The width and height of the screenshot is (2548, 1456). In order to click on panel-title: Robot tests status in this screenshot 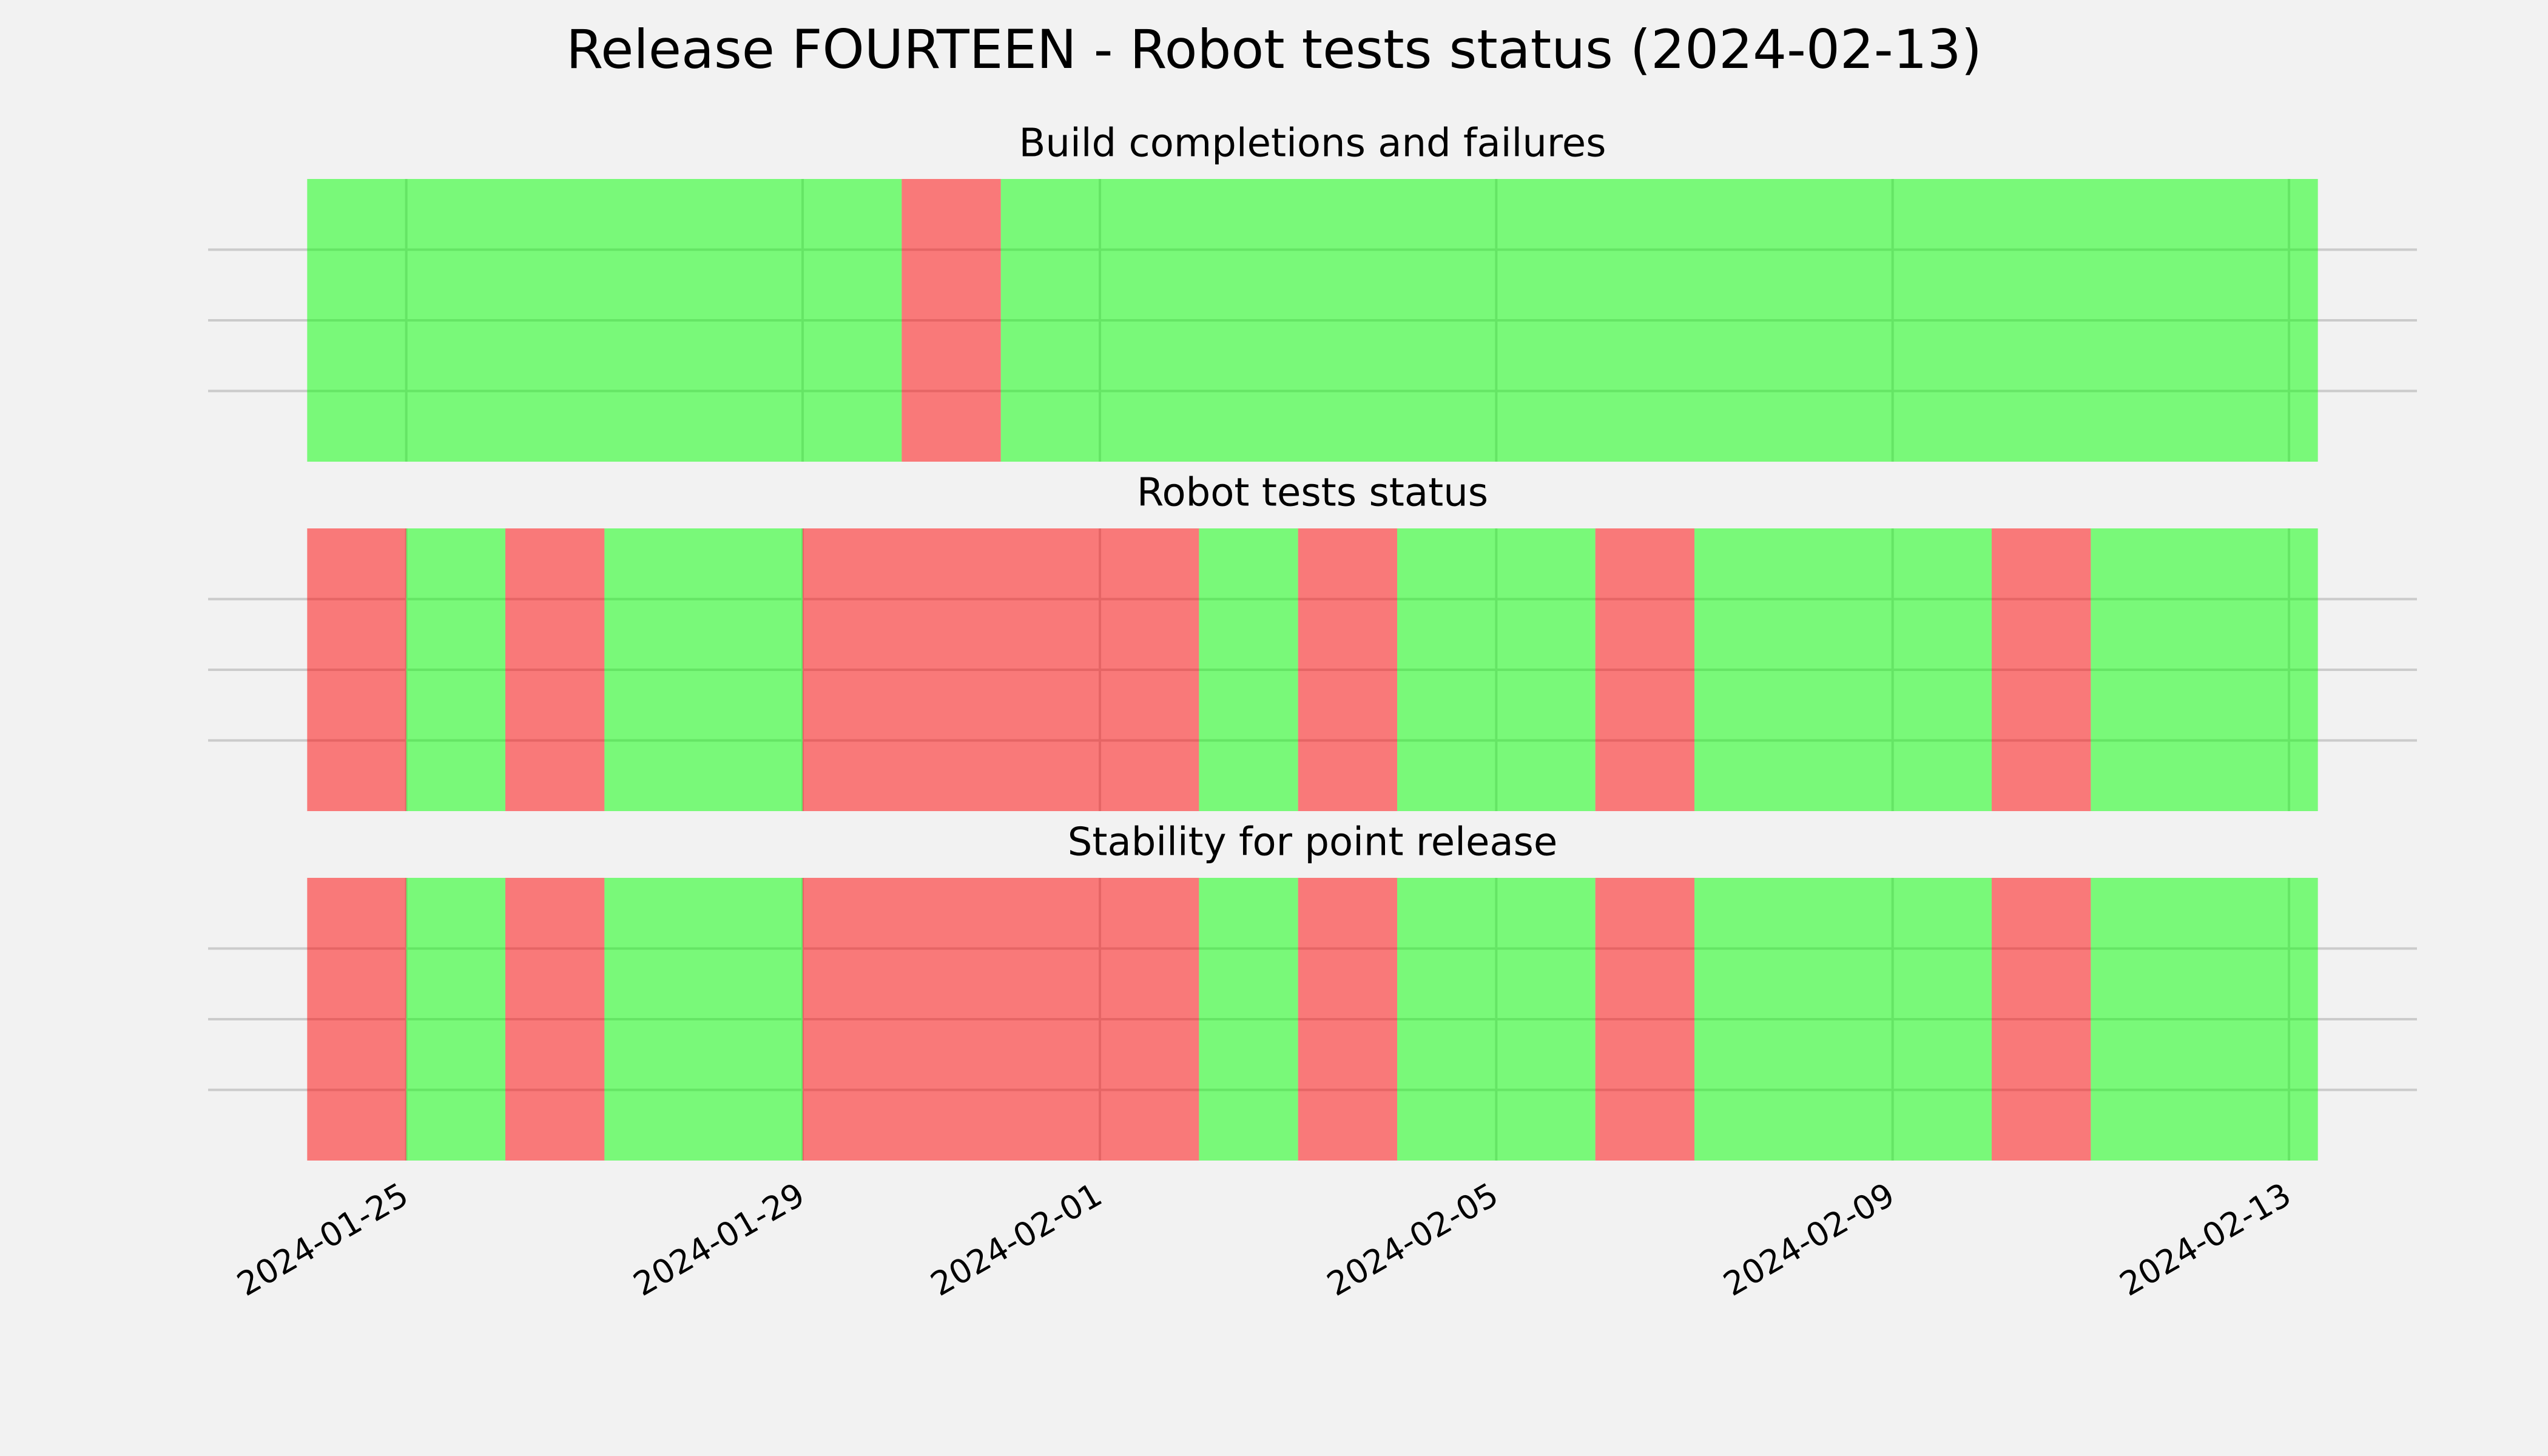, I will do `click(1312, 493)`.